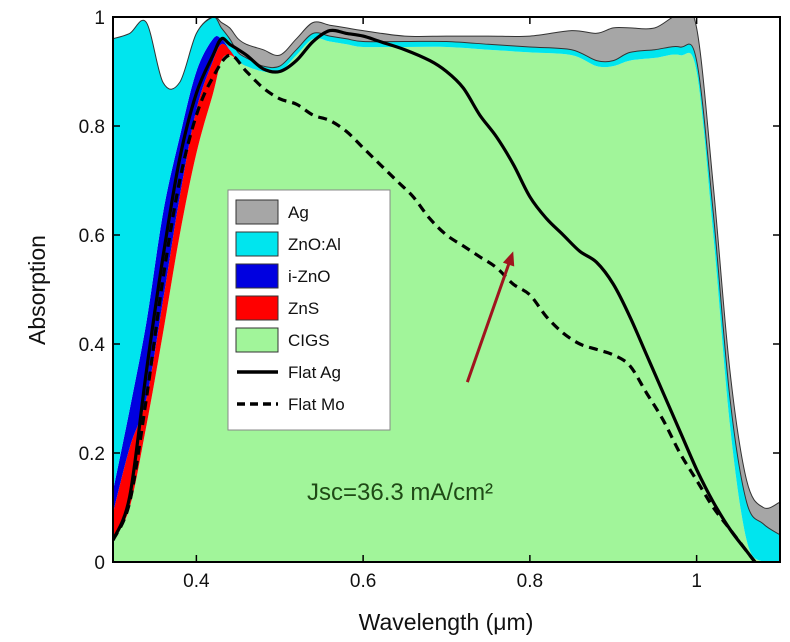 The image size is (790, 642). I want to click on y-tick-label: 0, so click(99, 563).